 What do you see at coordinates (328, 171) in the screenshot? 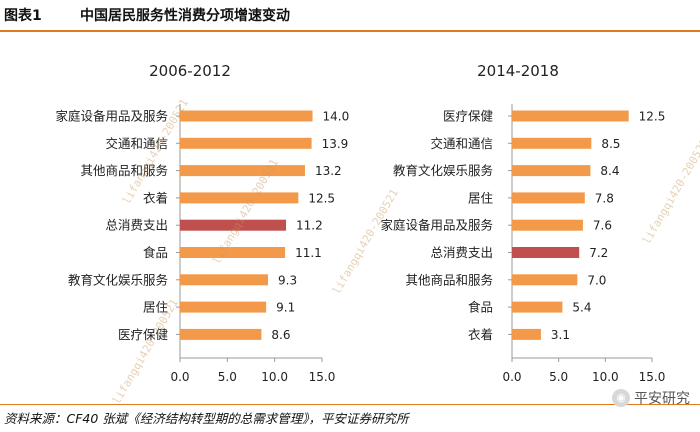
I see `data-label: 13.2` at bounding box center [328, 171].